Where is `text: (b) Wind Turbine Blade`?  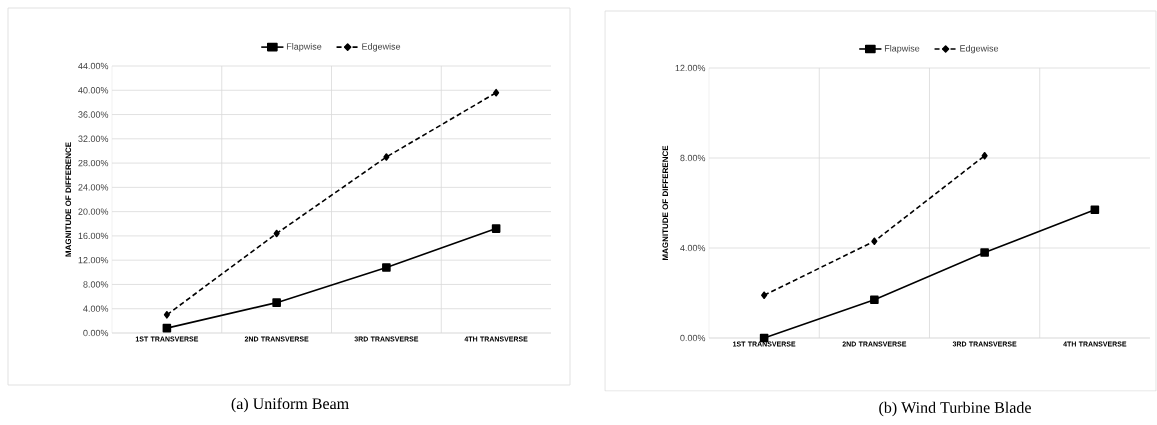 text: (b) Wind Turbine Blade is located at coordinates (955, 409).